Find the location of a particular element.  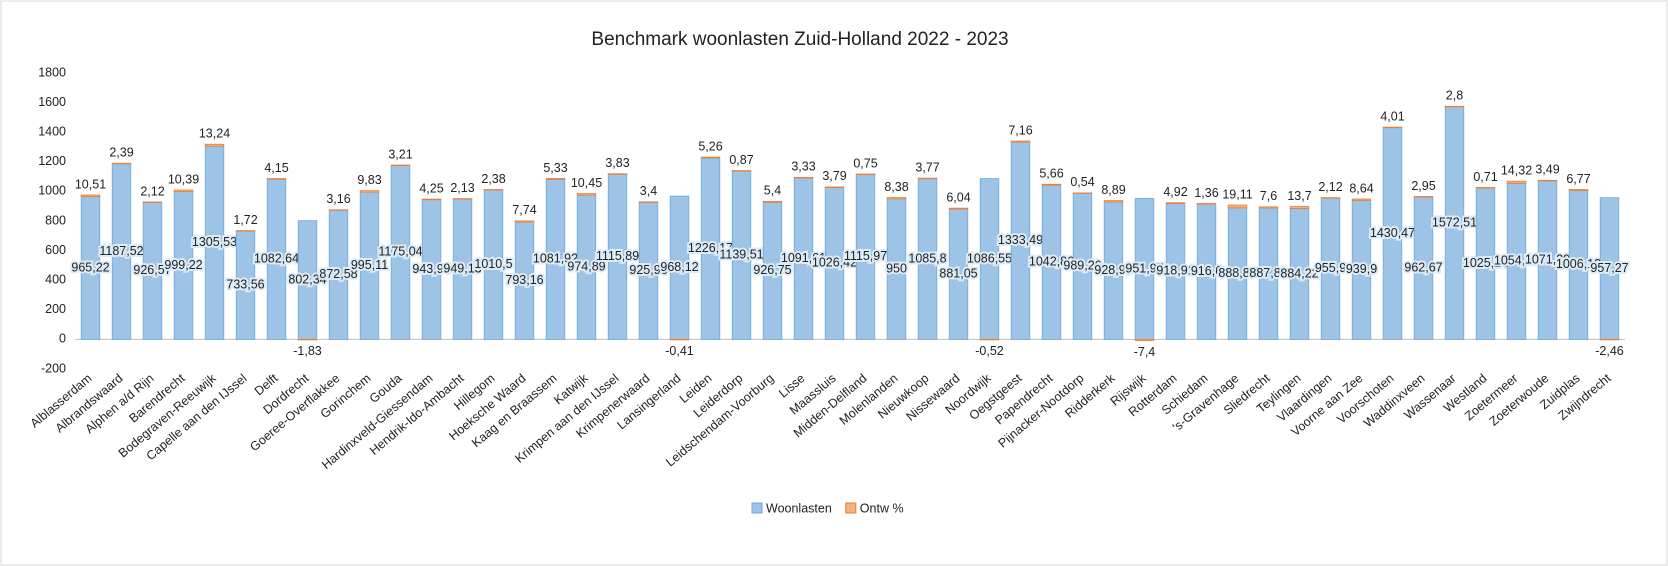

value-label: 7,16 is located at coordinates (1020, 130).